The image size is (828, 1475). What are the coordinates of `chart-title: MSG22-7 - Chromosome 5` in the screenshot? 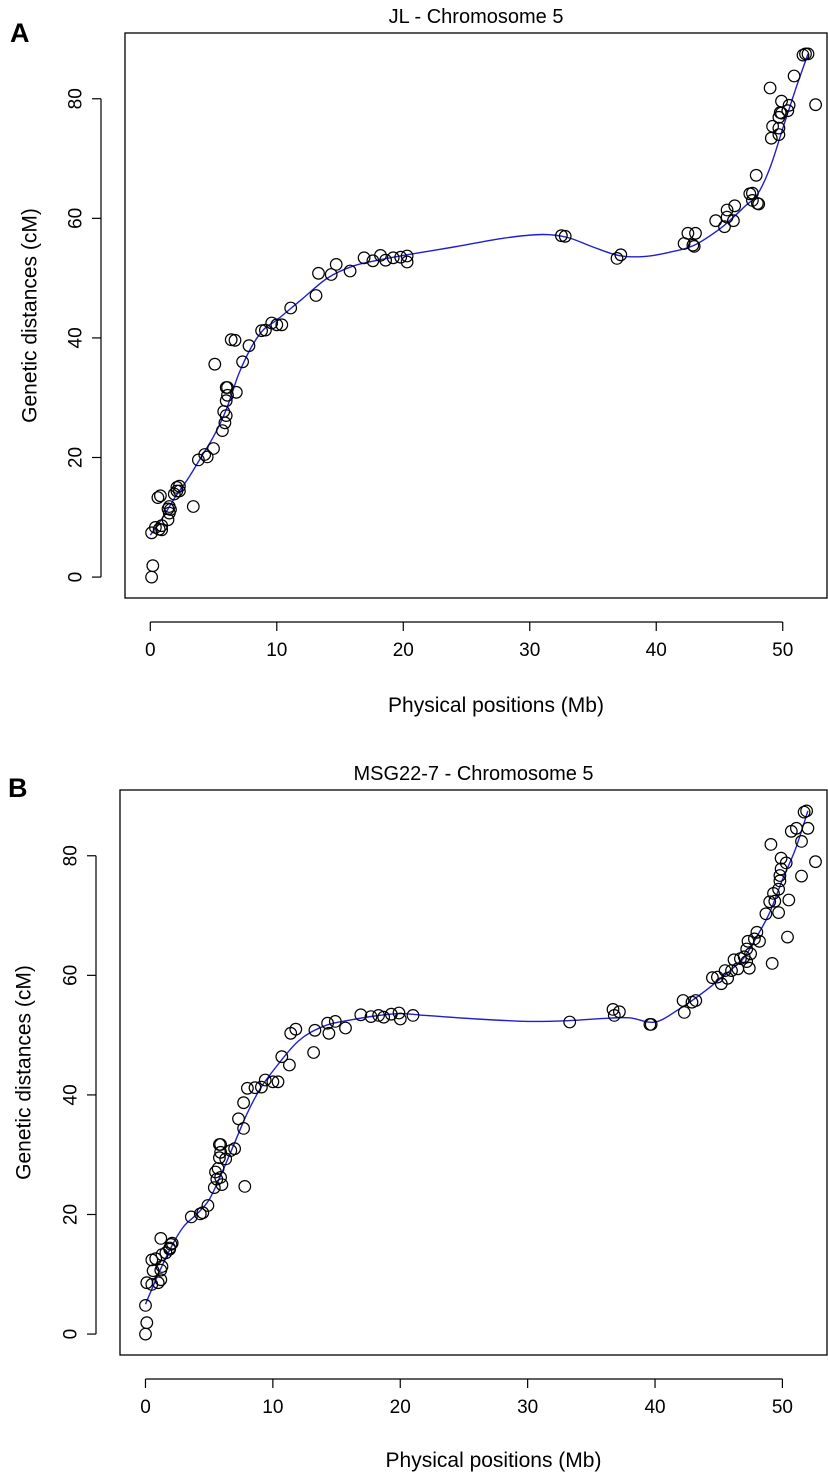 It's located at (473, 774).